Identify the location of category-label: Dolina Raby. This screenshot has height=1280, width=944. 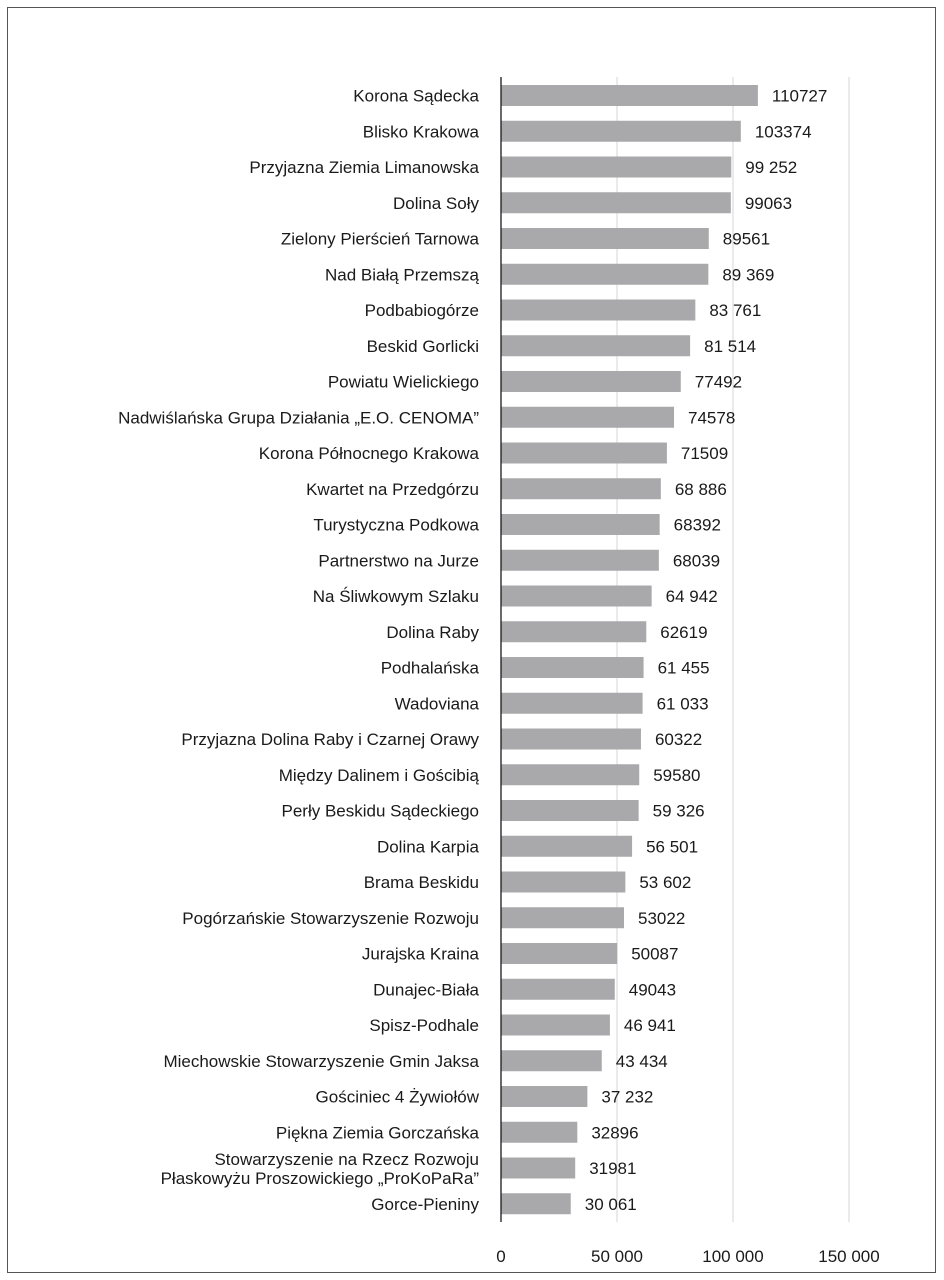
(432, 632).